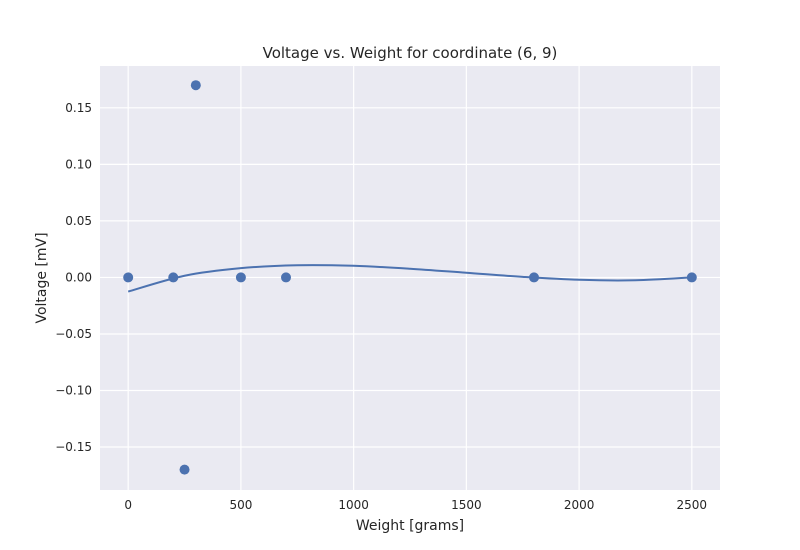 Image resolution: width=800 pixels, height=550 pixels. Describe the element at coordinates (415, 505) in the screenshot. I see `x-tick-labels: 0 500 1000 1500 2000 2500` at that location.